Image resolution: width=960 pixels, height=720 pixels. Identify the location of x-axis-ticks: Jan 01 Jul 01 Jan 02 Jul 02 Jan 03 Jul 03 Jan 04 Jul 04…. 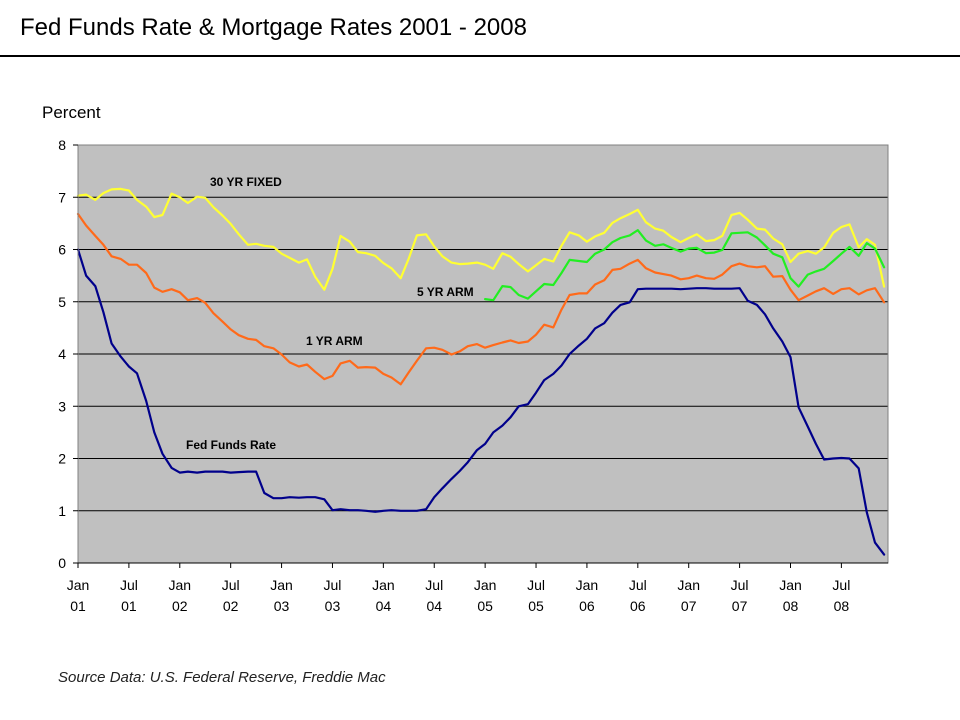
(477, 588).